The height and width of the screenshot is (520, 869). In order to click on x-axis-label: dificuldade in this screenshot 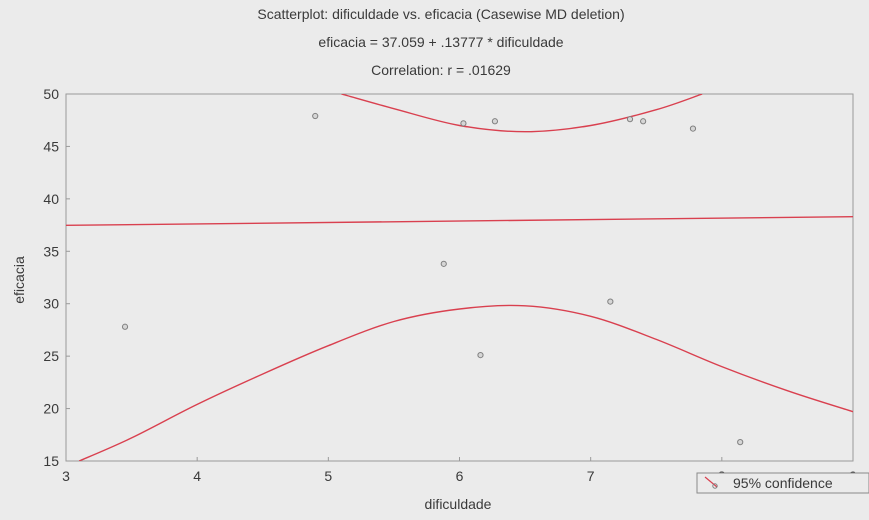, I will do `click(458, 504)`.